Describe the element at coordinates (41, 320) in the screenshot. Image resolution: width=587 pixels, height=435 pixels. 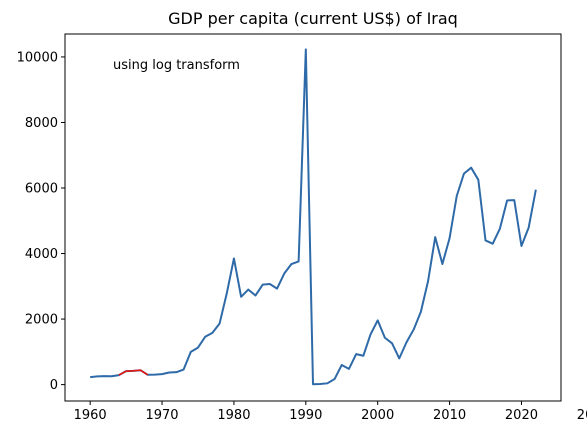
I see `y-tick-label: 2000` at that location.